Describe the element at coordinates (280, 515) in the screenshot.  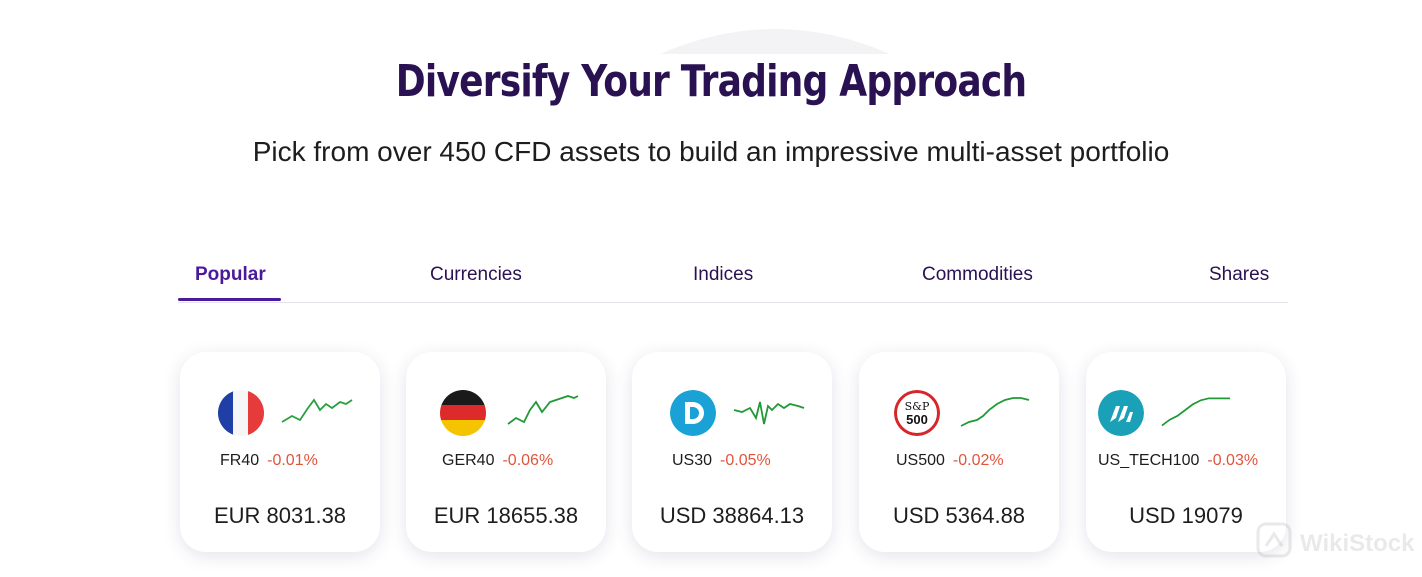
I see `asset-price: EUR 8031.38` at that location.